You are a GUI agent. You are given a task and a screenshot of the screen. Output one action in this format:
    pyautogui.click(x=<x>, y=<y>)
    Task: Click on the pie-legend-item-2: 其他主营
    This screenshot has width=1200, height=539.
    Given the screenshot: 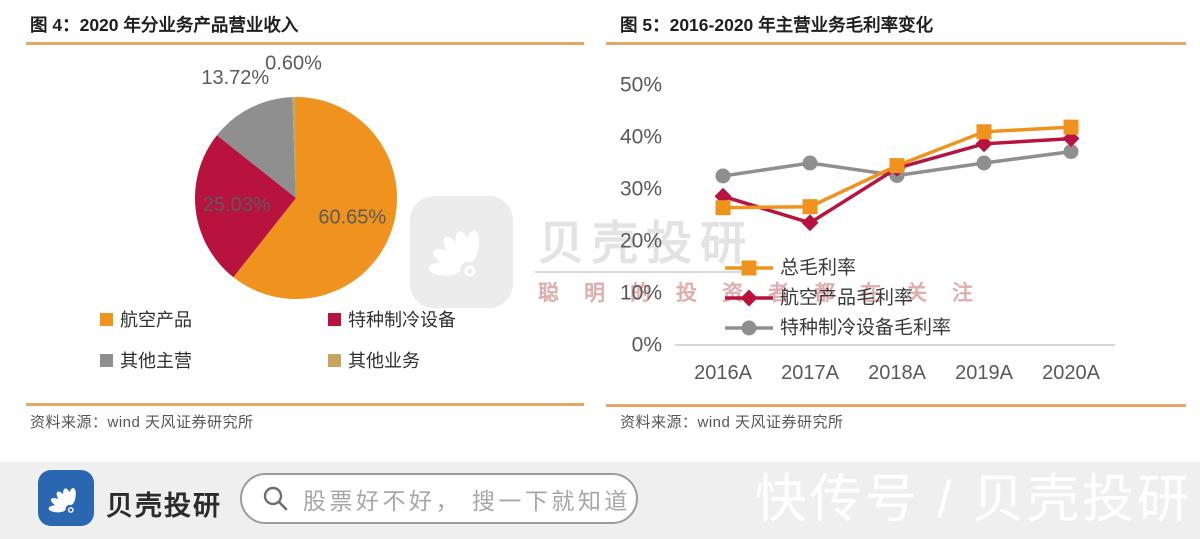 What is the action you would take?
    pyautogui.click(x=214, y=360)
    